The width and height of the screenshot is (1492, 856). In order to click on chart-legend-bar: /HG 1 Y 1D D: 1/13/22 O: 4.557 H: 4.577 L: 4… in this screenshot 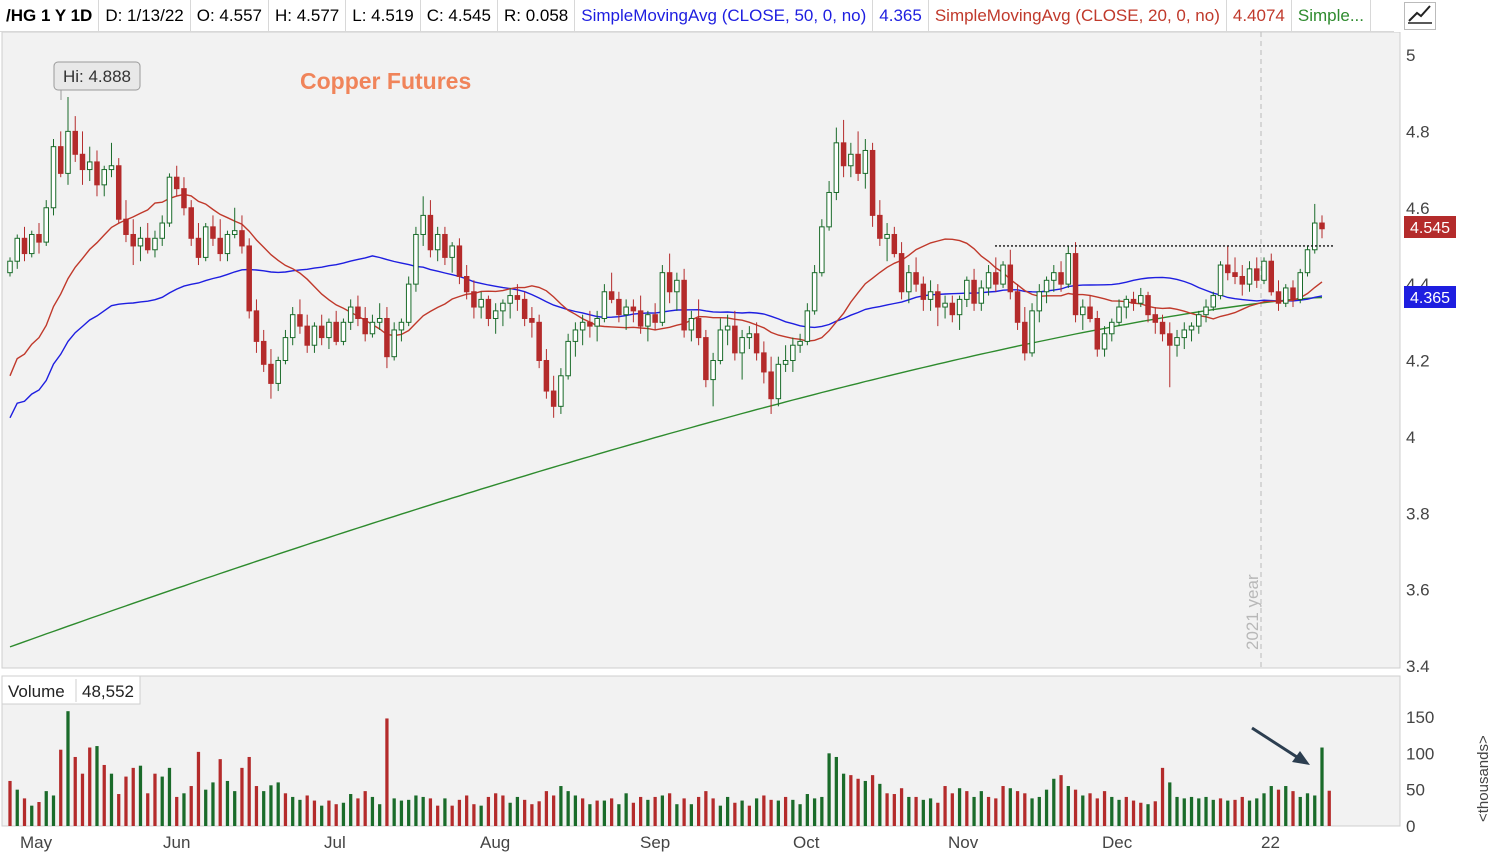, I will do `click(697, 16)`.